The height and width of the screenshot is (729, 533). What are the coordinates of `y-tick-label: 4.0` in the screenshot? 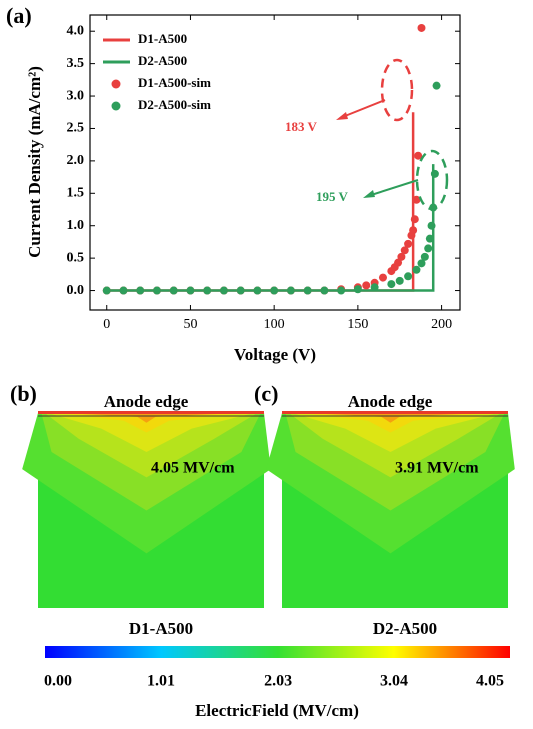 It's located at (76, 30).